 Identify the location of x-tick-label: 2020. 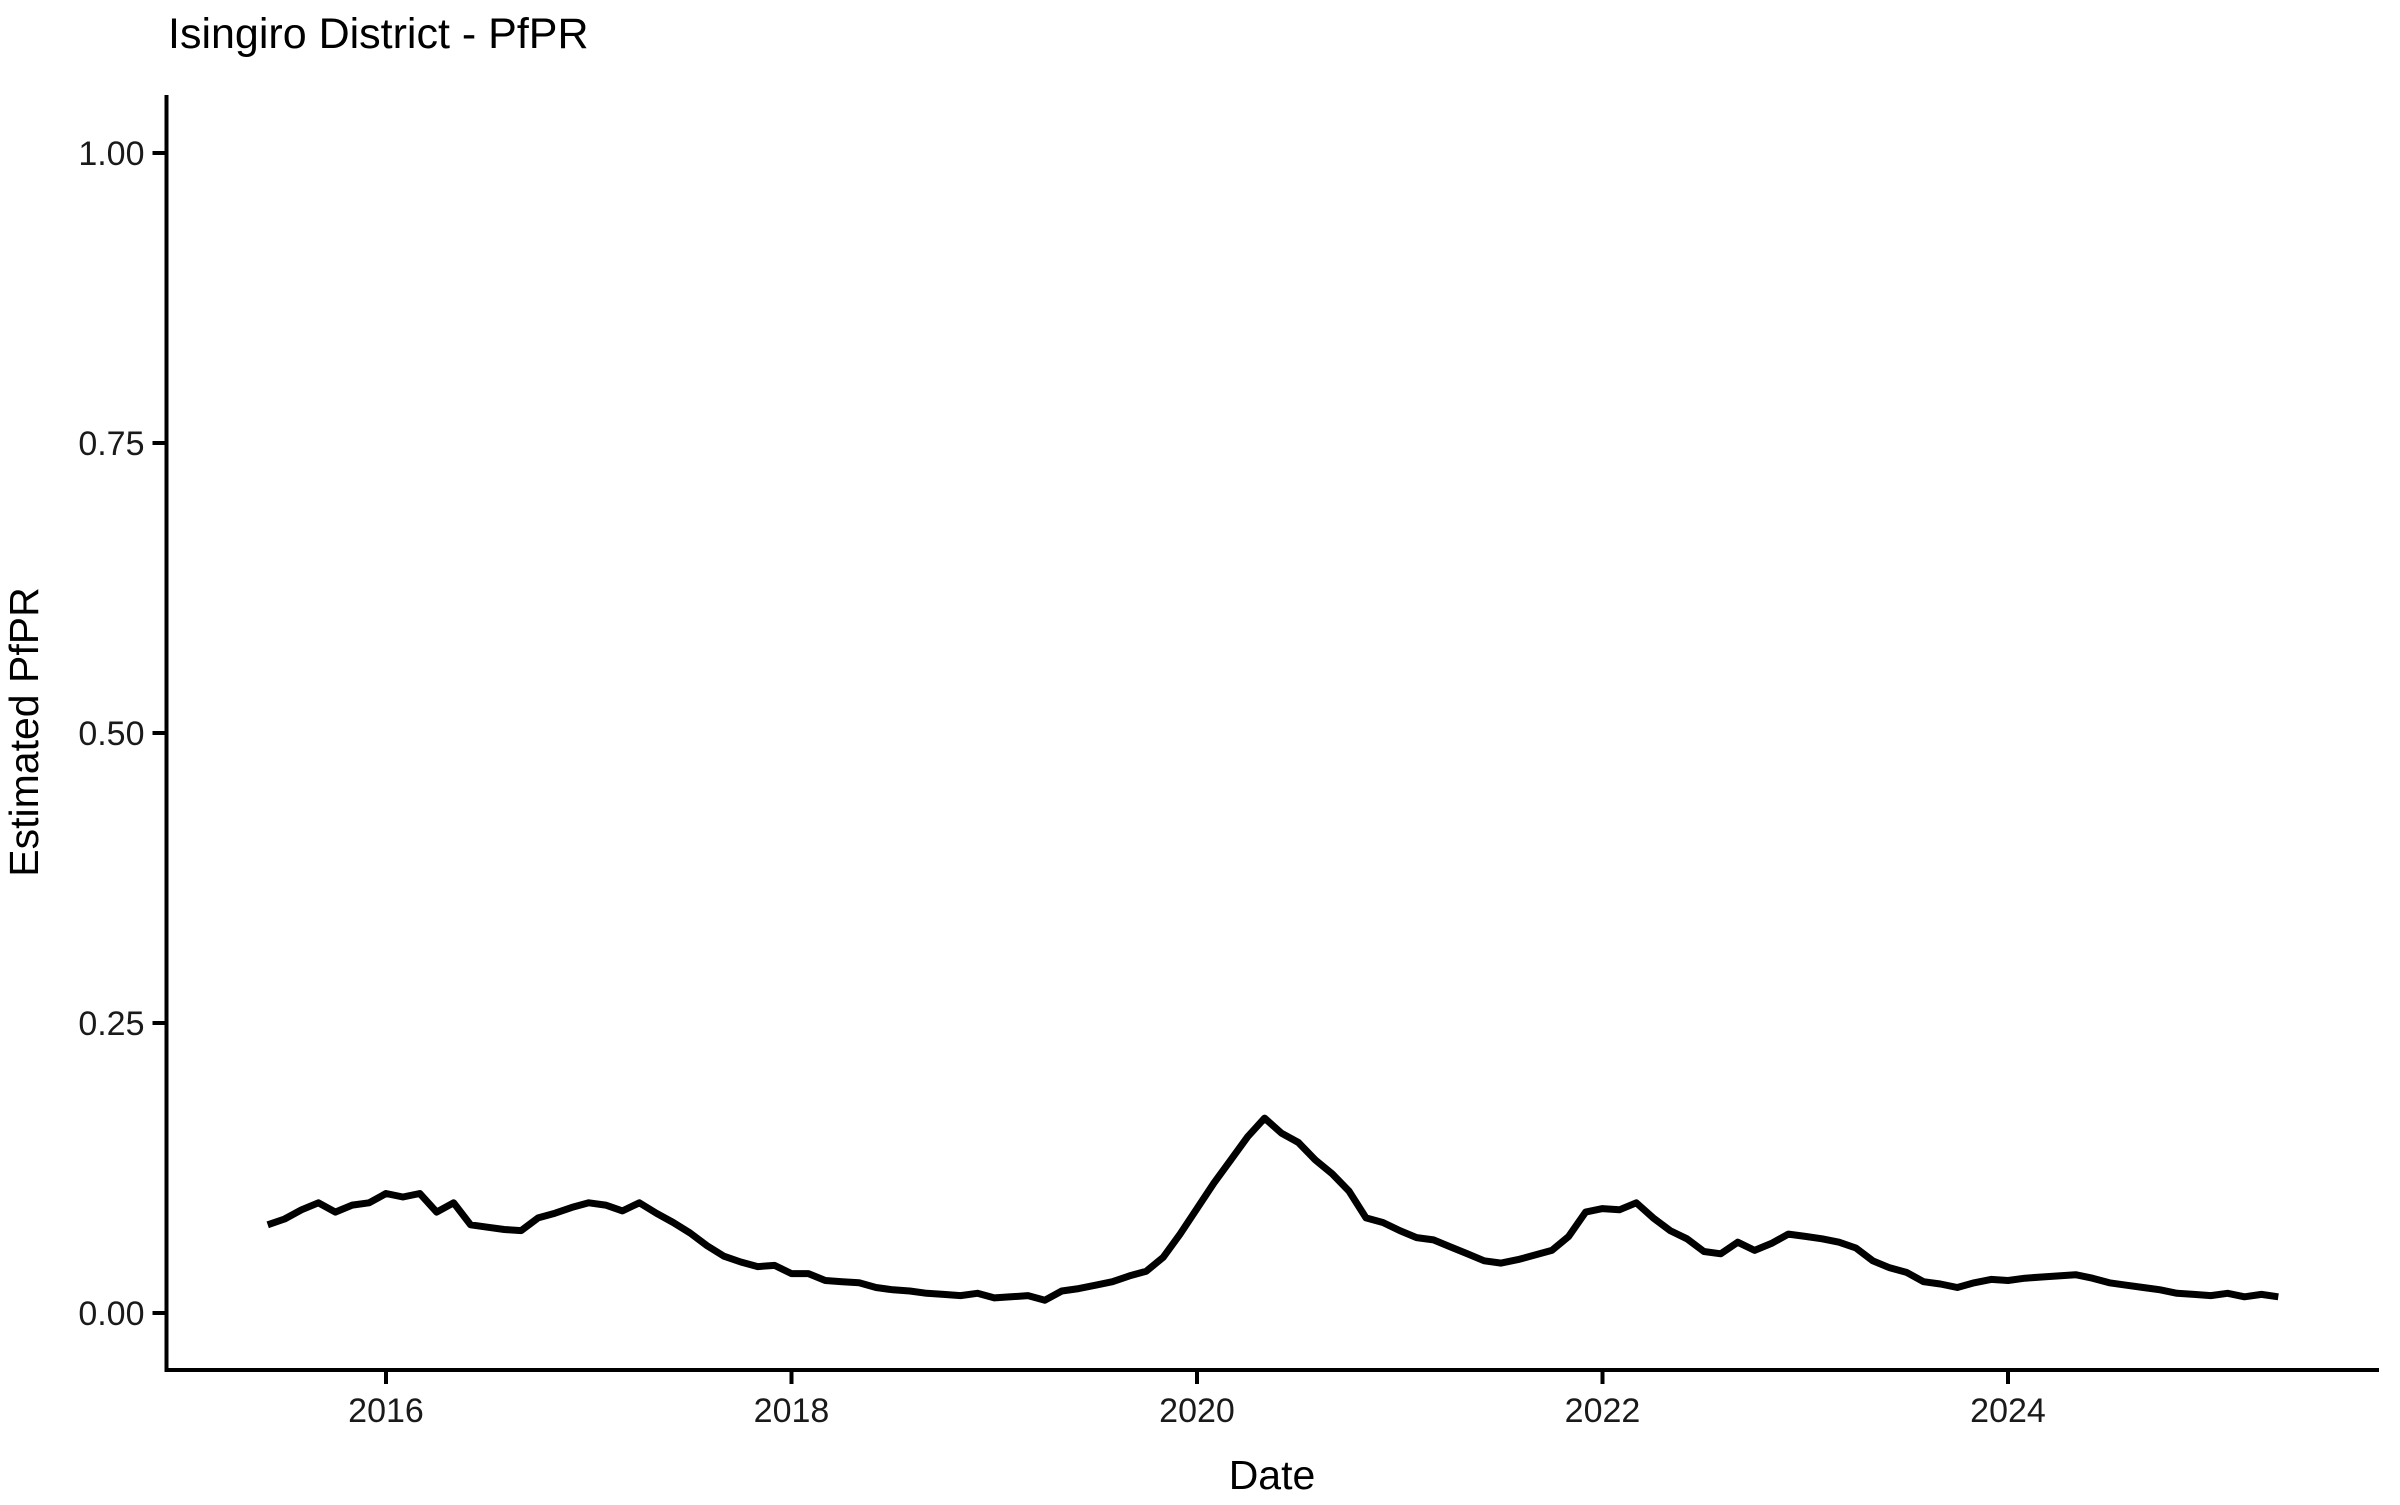
(1197, 1411).